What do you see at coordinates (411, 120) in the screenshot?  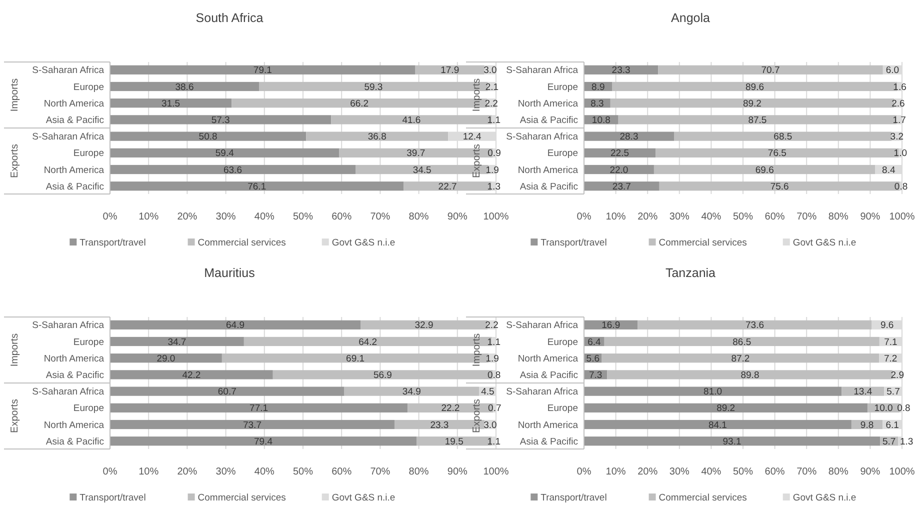 I see `data-label: 41.6` at bounding box center [411, 120].